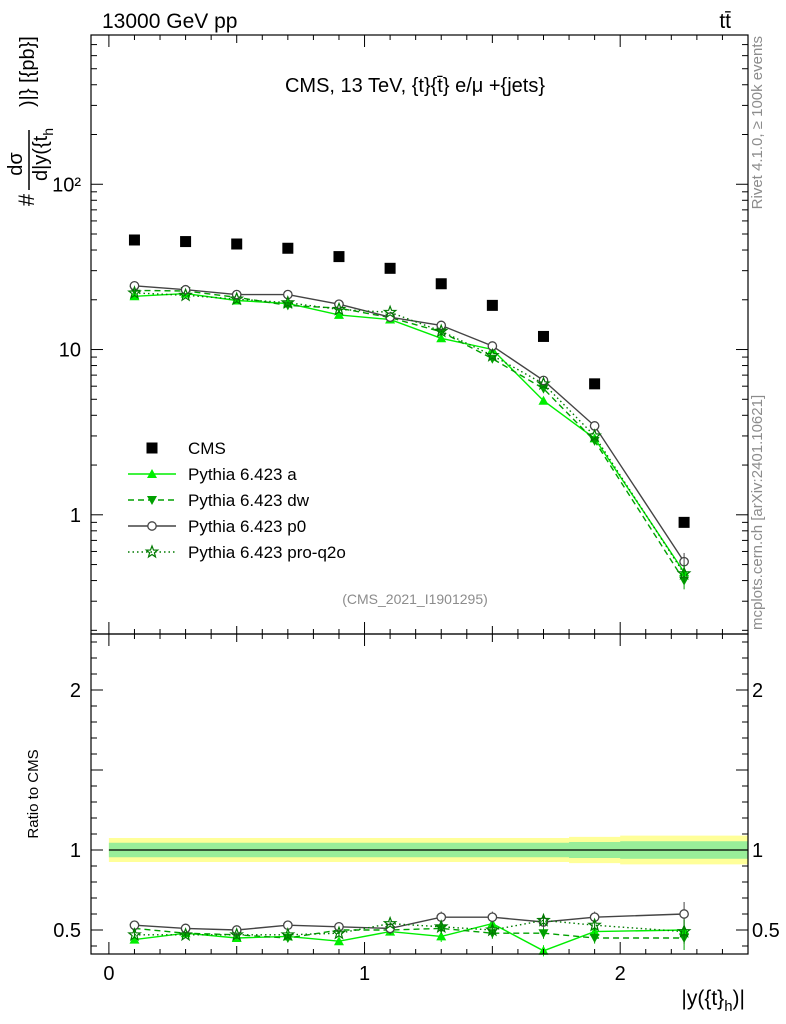 The height and width of the screenshot is (1024, 786). I want to click on source-label: mcplots.cern.ch [arXiv:2401.10621], so click(757, 512).